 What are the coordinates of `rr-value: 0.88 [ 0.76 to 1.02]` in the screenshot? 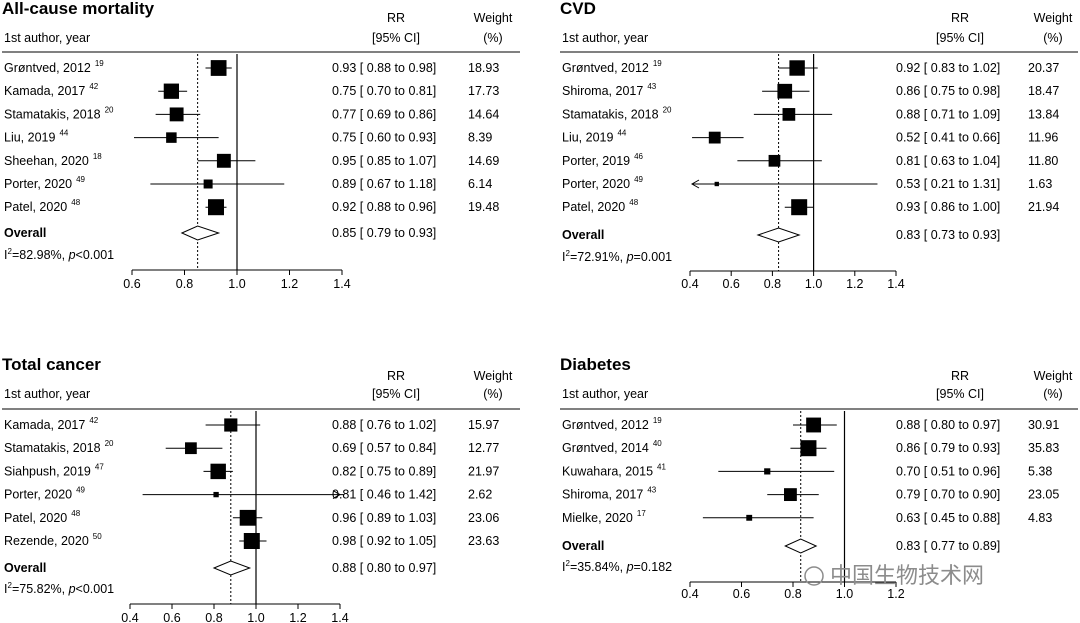 It's located at (384, 425).